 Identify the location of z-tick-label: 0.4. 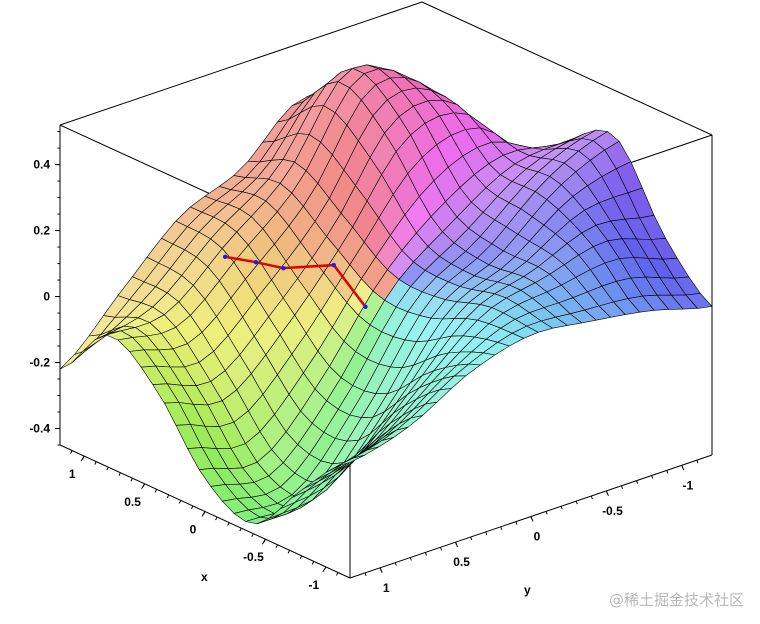
(41, 165).